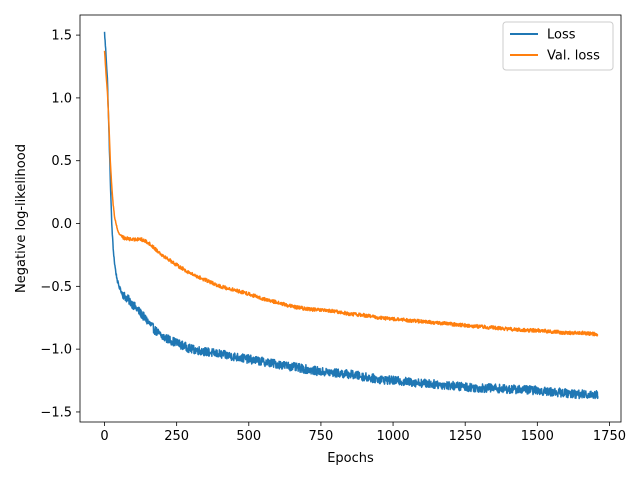 The height and width of the screenshot is (480, 640). I want to click on y-axis: −1.5 −1.0 −0.5 0.0 0.5 1.0 1.5, so click(60, 224).